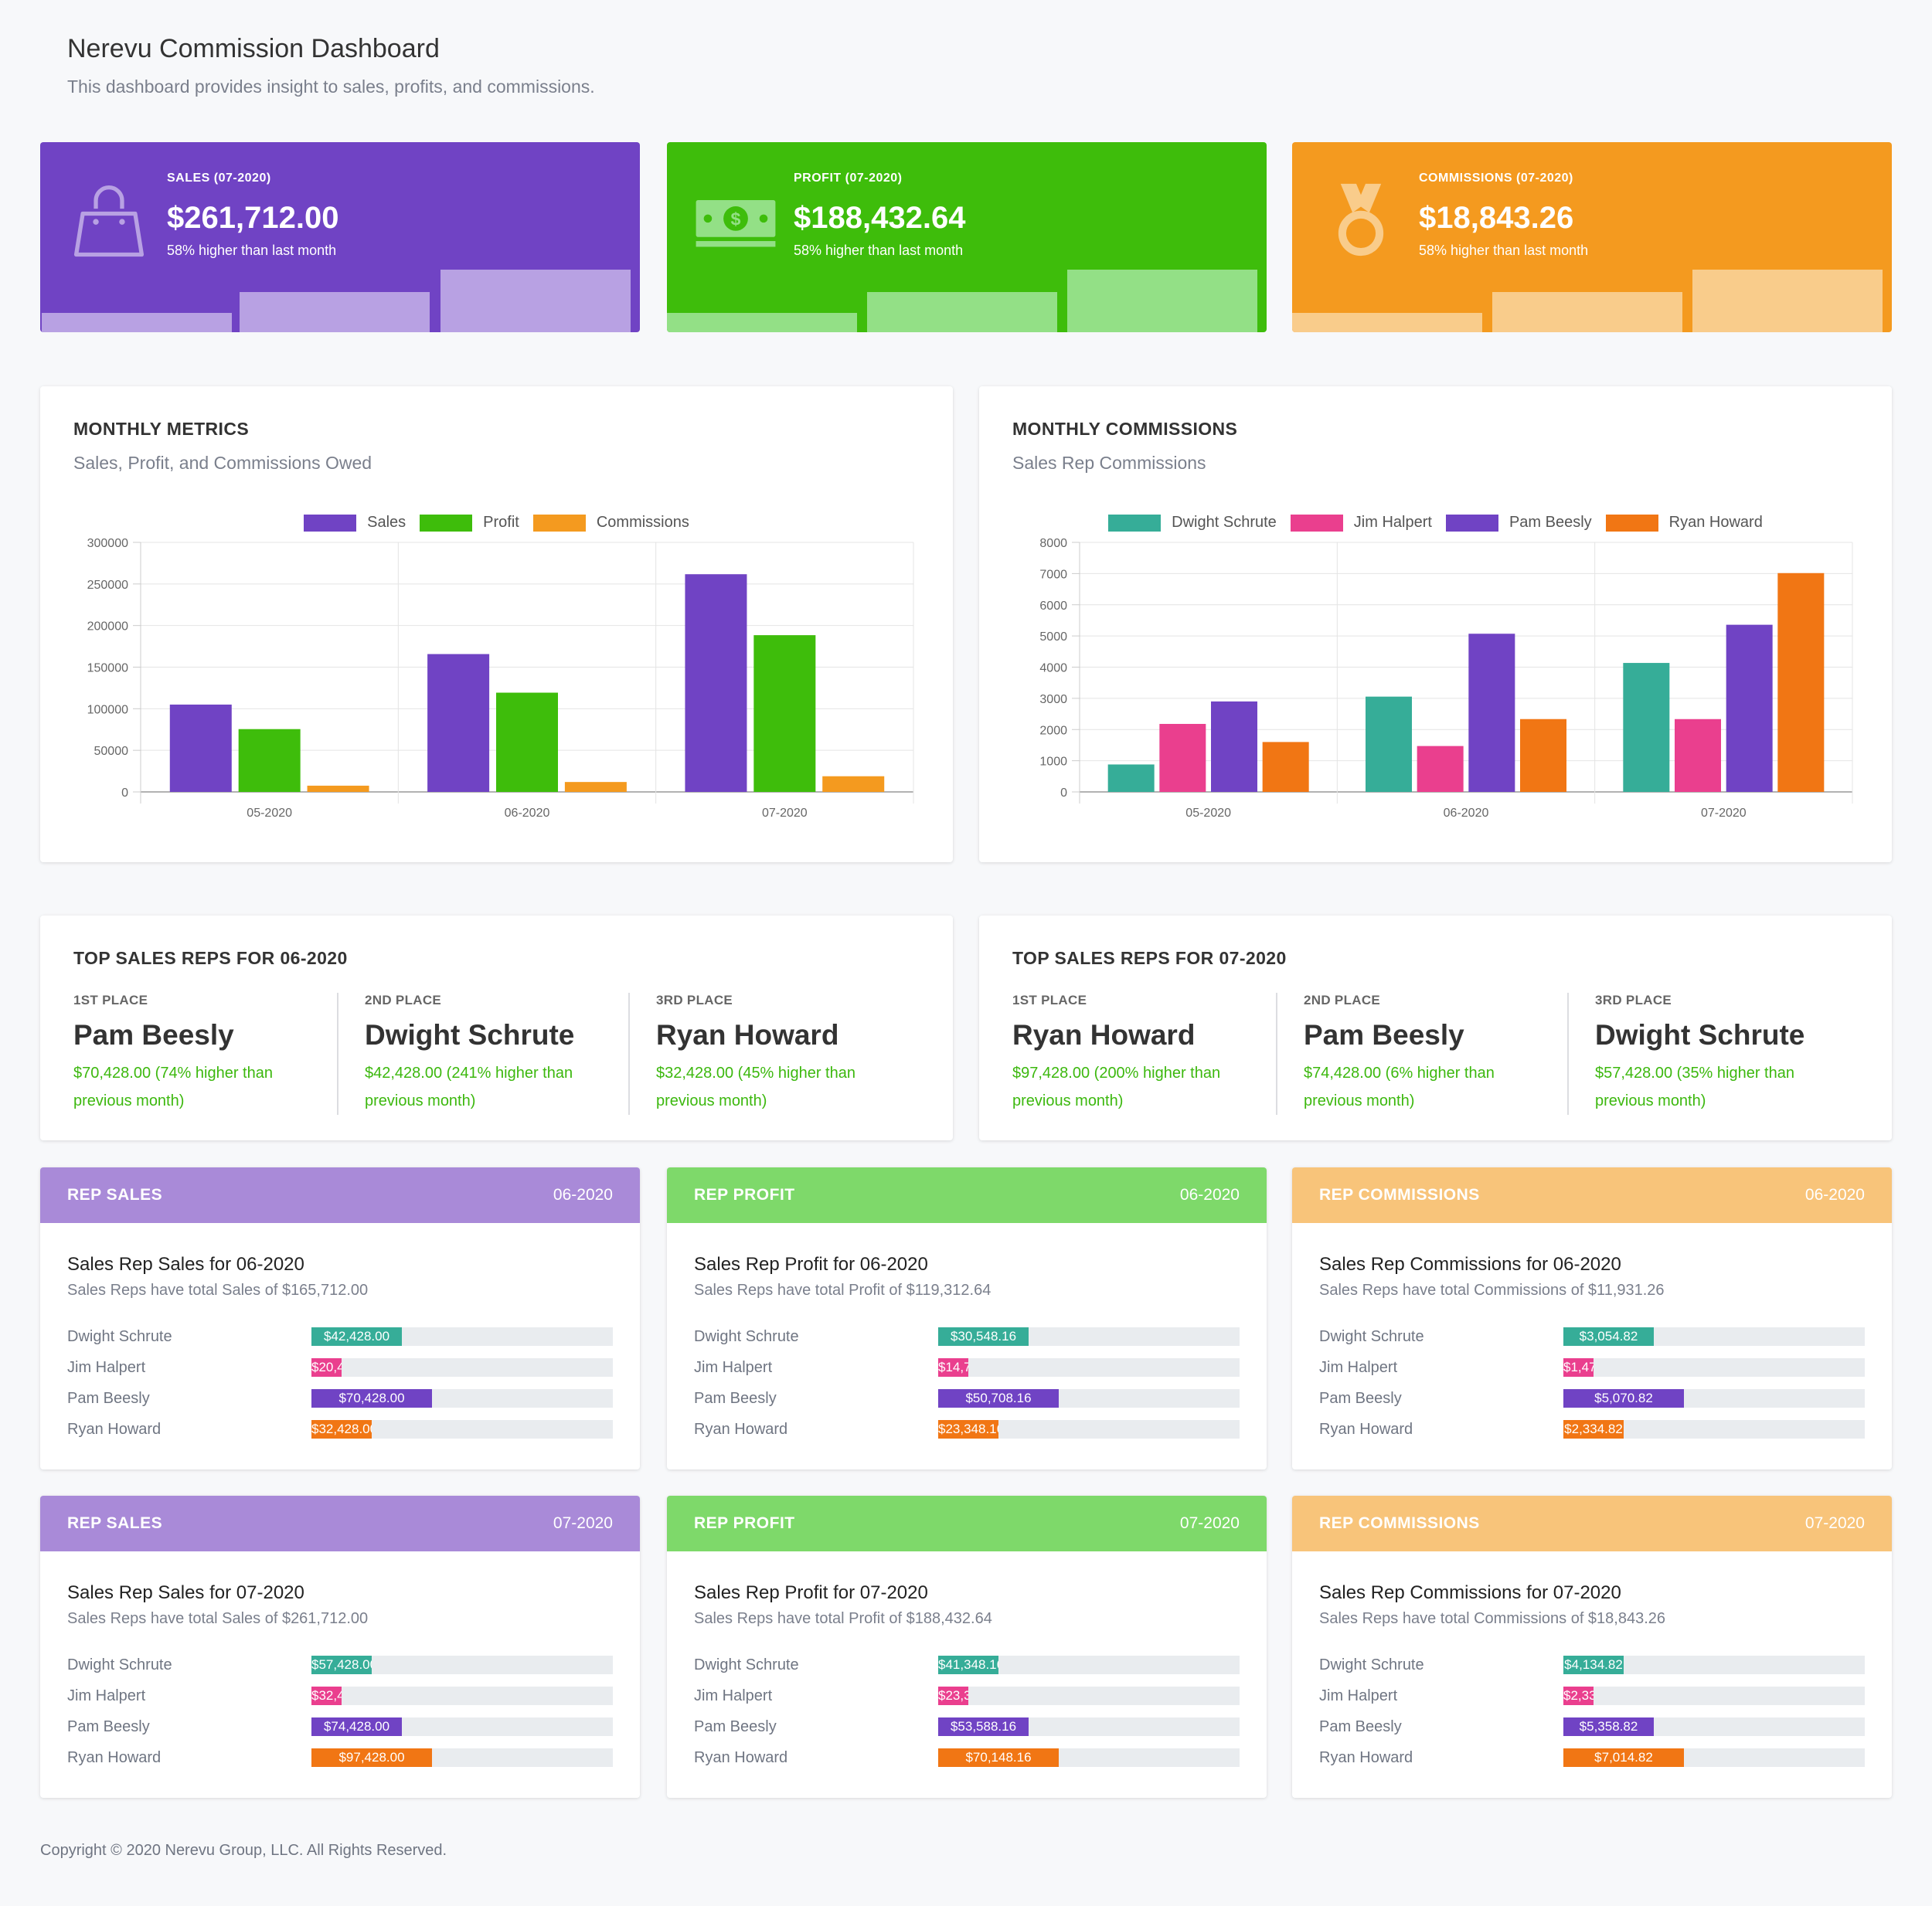  Describe the element at coordinates (340, 1195) in the screenshot. I see `panel-header: REP SALES 06-2020` at that location.